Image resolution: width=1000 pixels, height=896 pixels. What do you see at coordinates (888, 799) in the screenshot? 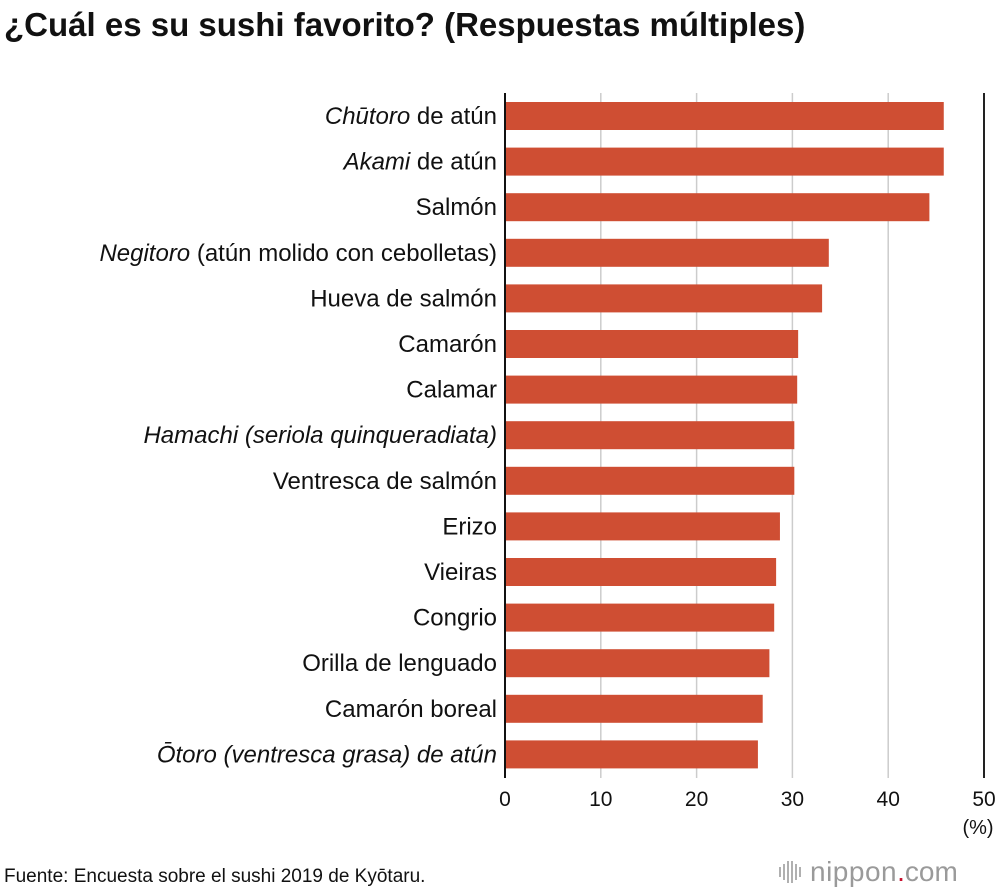
I see `x-tick-label: 40` at bounding box center [888, 799].